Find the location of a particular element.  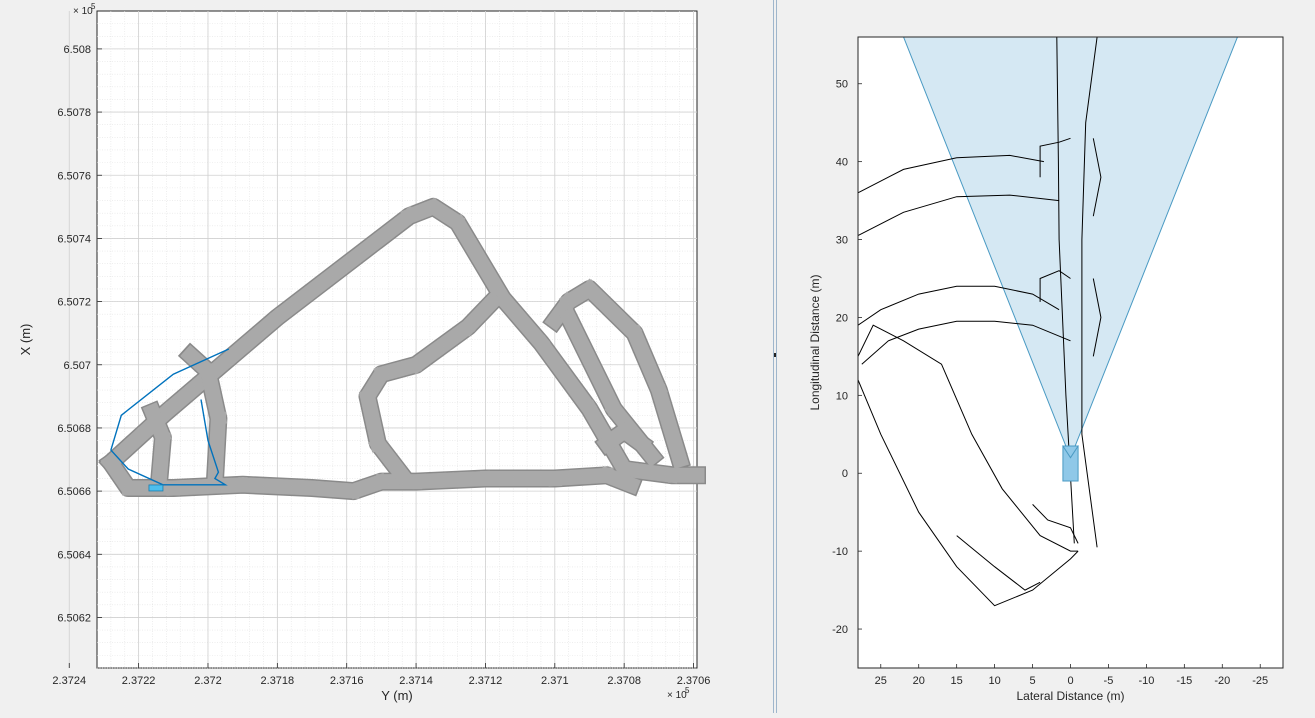

y-tick-label: -10 is located at coordinates (840, 552).